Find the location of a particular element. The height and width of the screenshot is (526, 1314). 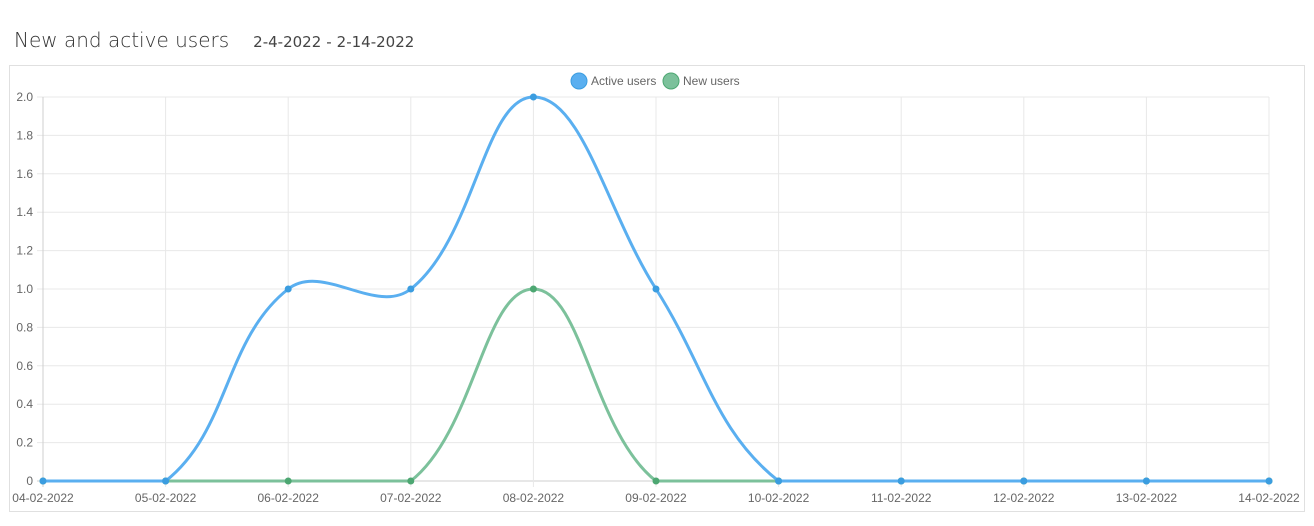

legend-marker-active-users is located at coordinates (579, 81).